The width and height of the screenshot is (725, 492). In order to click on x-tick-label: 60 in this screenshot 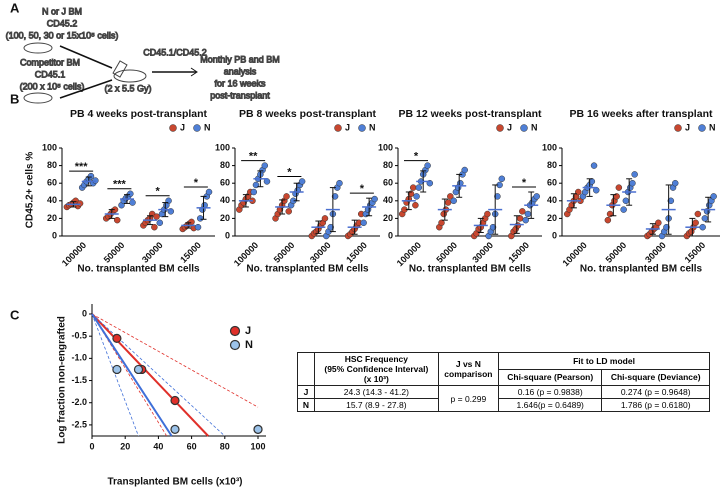, I will do `click(192, 446)`.